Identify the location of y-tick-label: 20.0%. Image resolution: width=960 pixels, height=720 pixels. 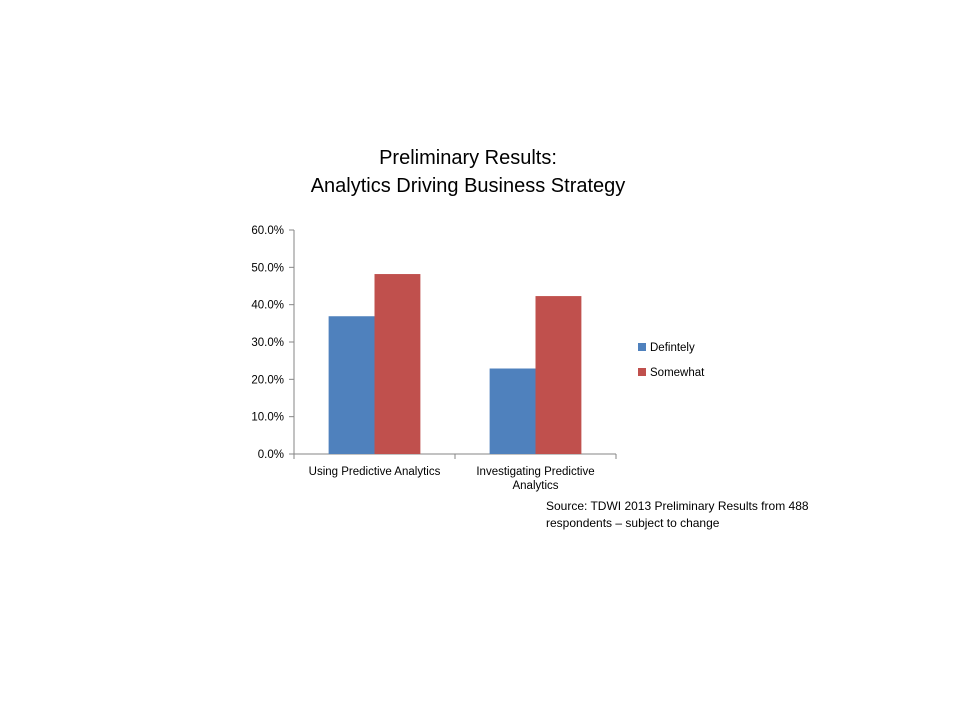
(267, 380).